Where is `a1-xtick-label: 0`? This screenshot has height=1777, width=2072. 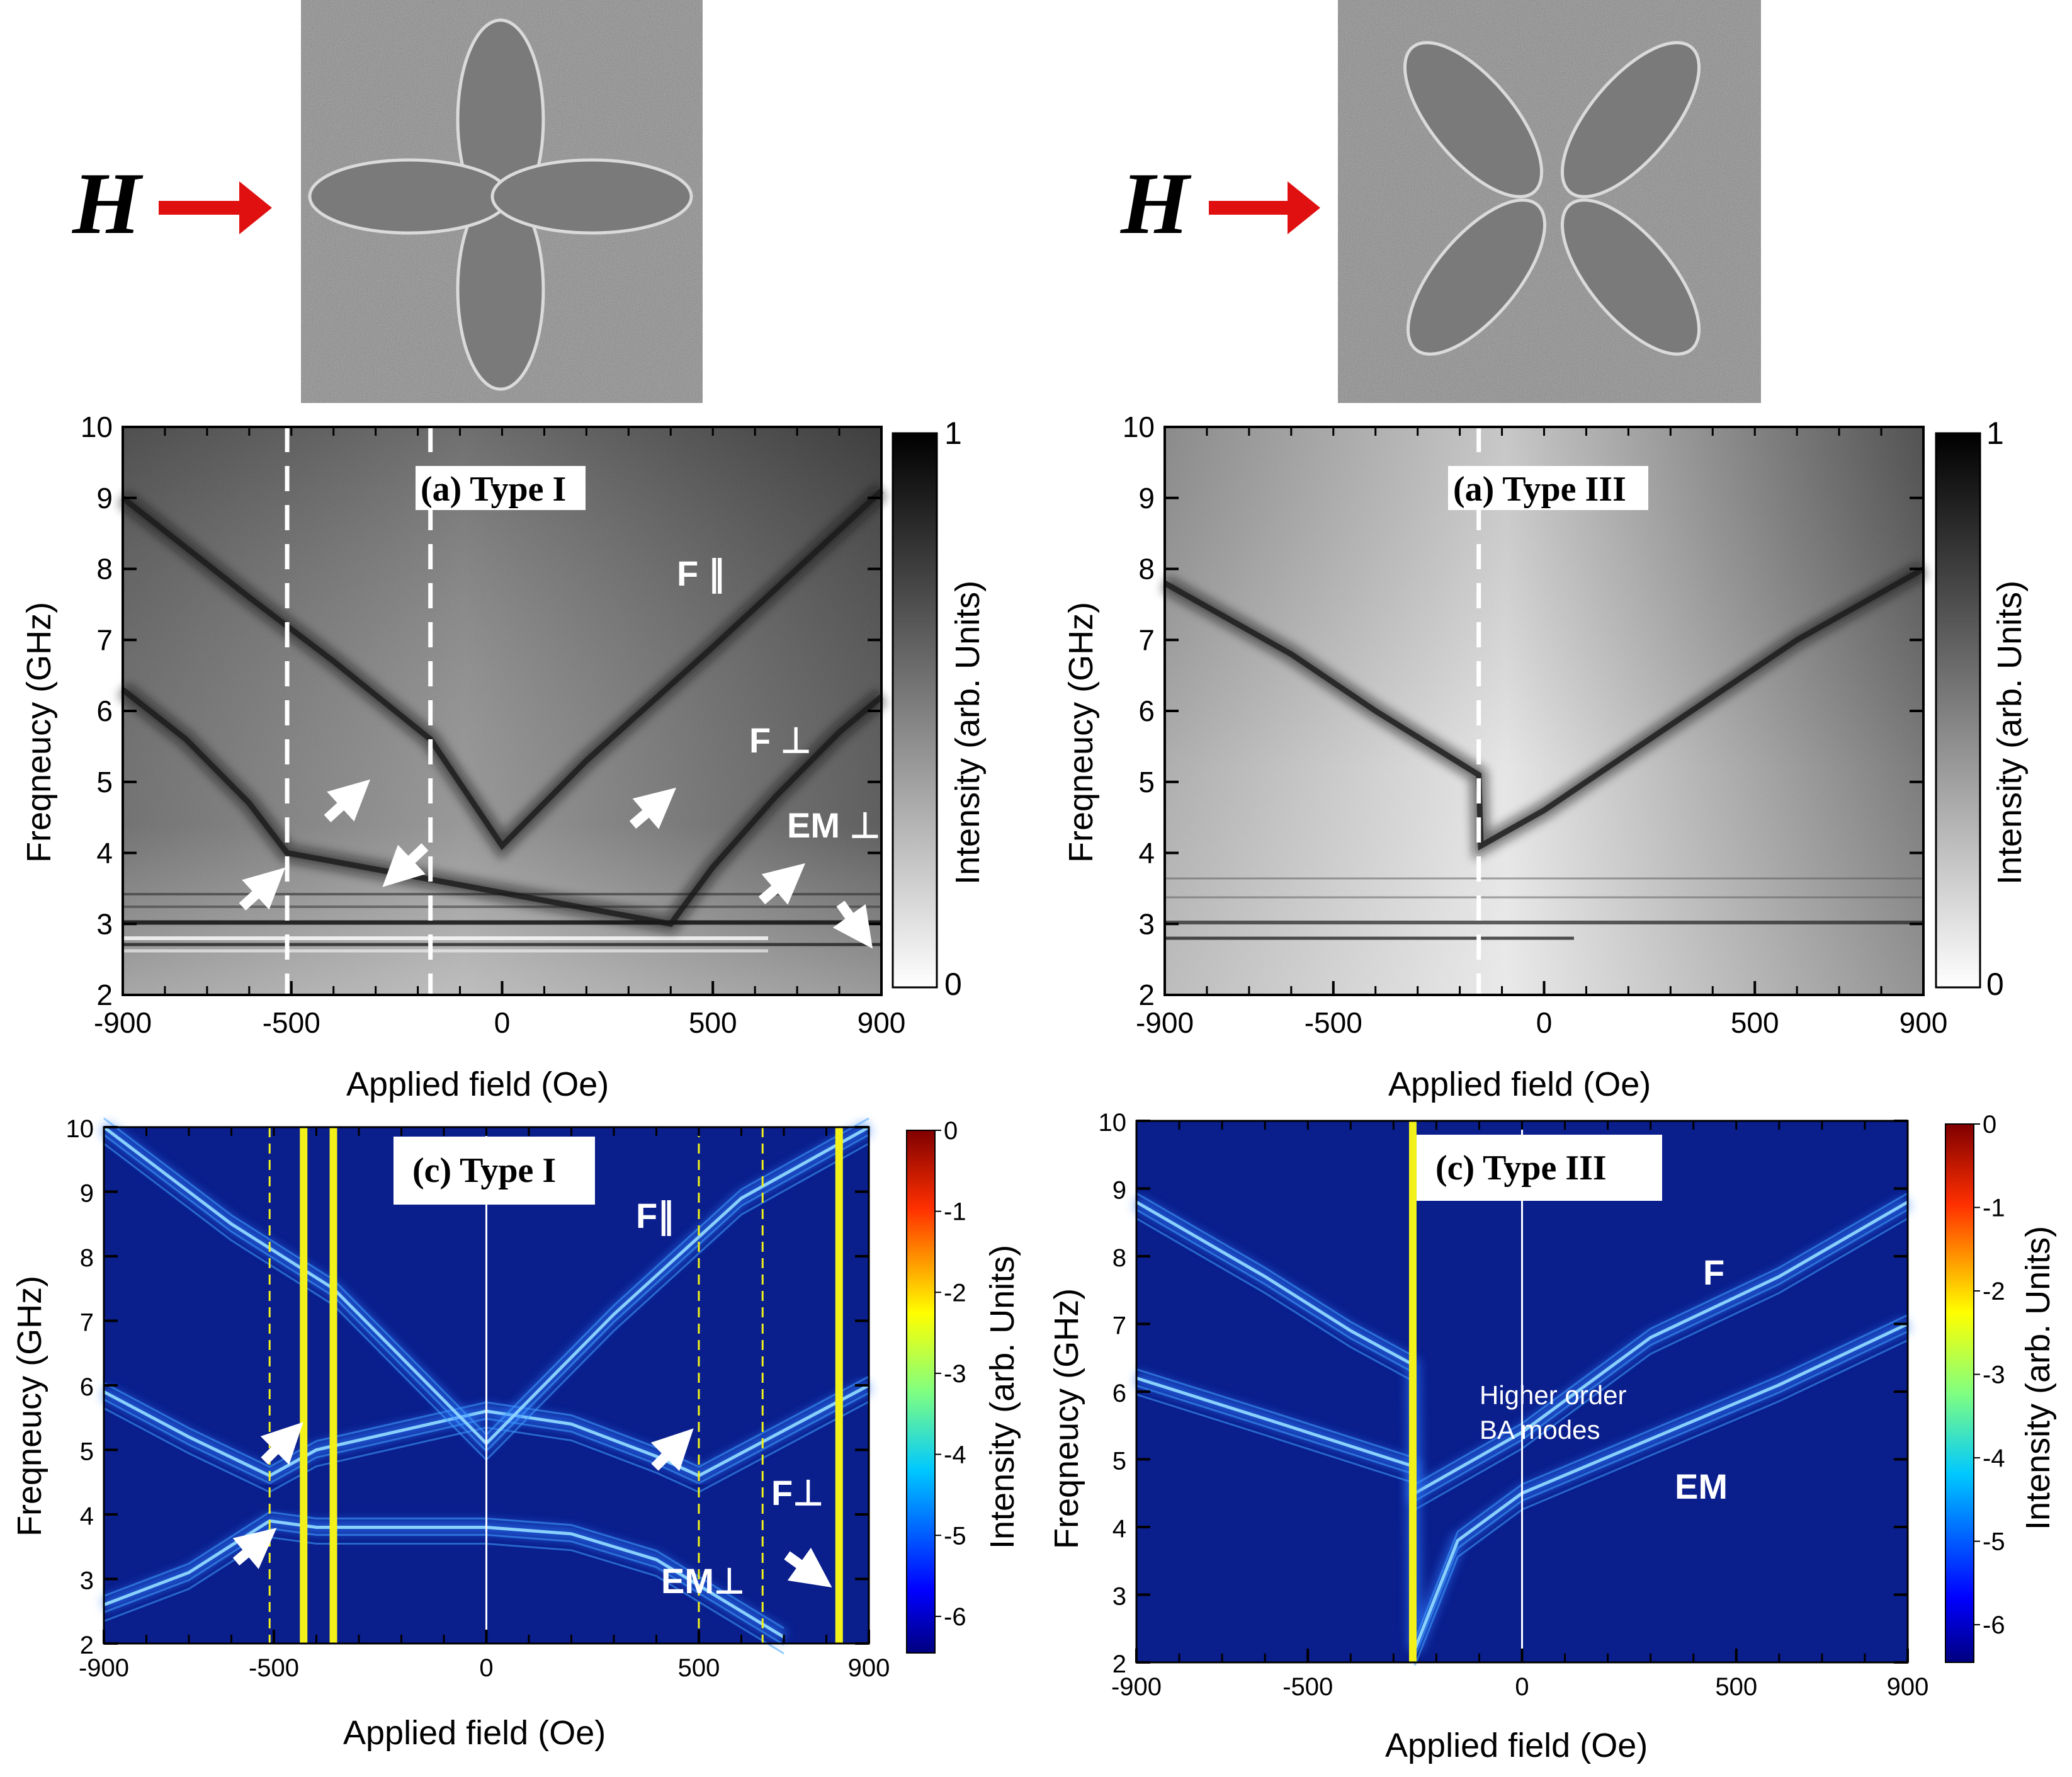 a1-xtick-label: 0 is located at coordinates (502, 1022).